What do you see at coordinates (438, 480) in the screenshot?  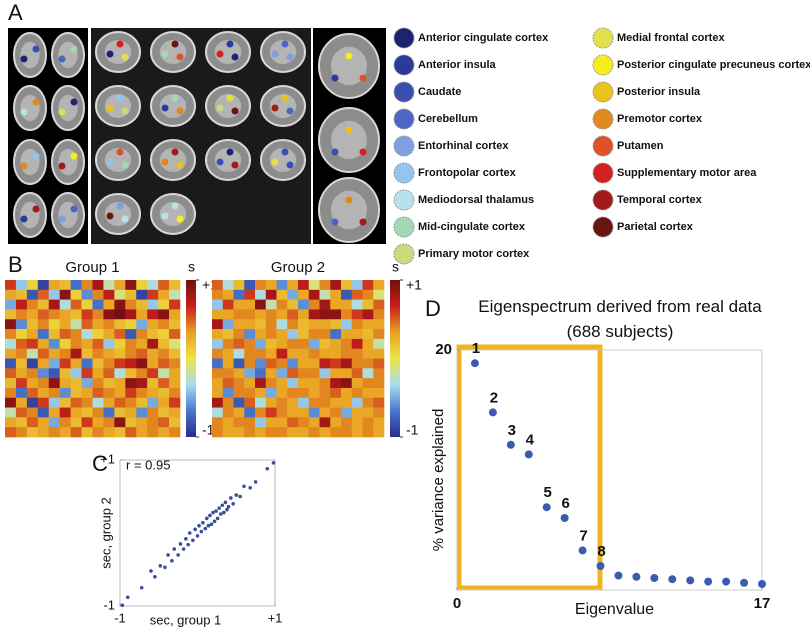 I see `y-axis-label: % variance explained` at bounding box center [438, 480].